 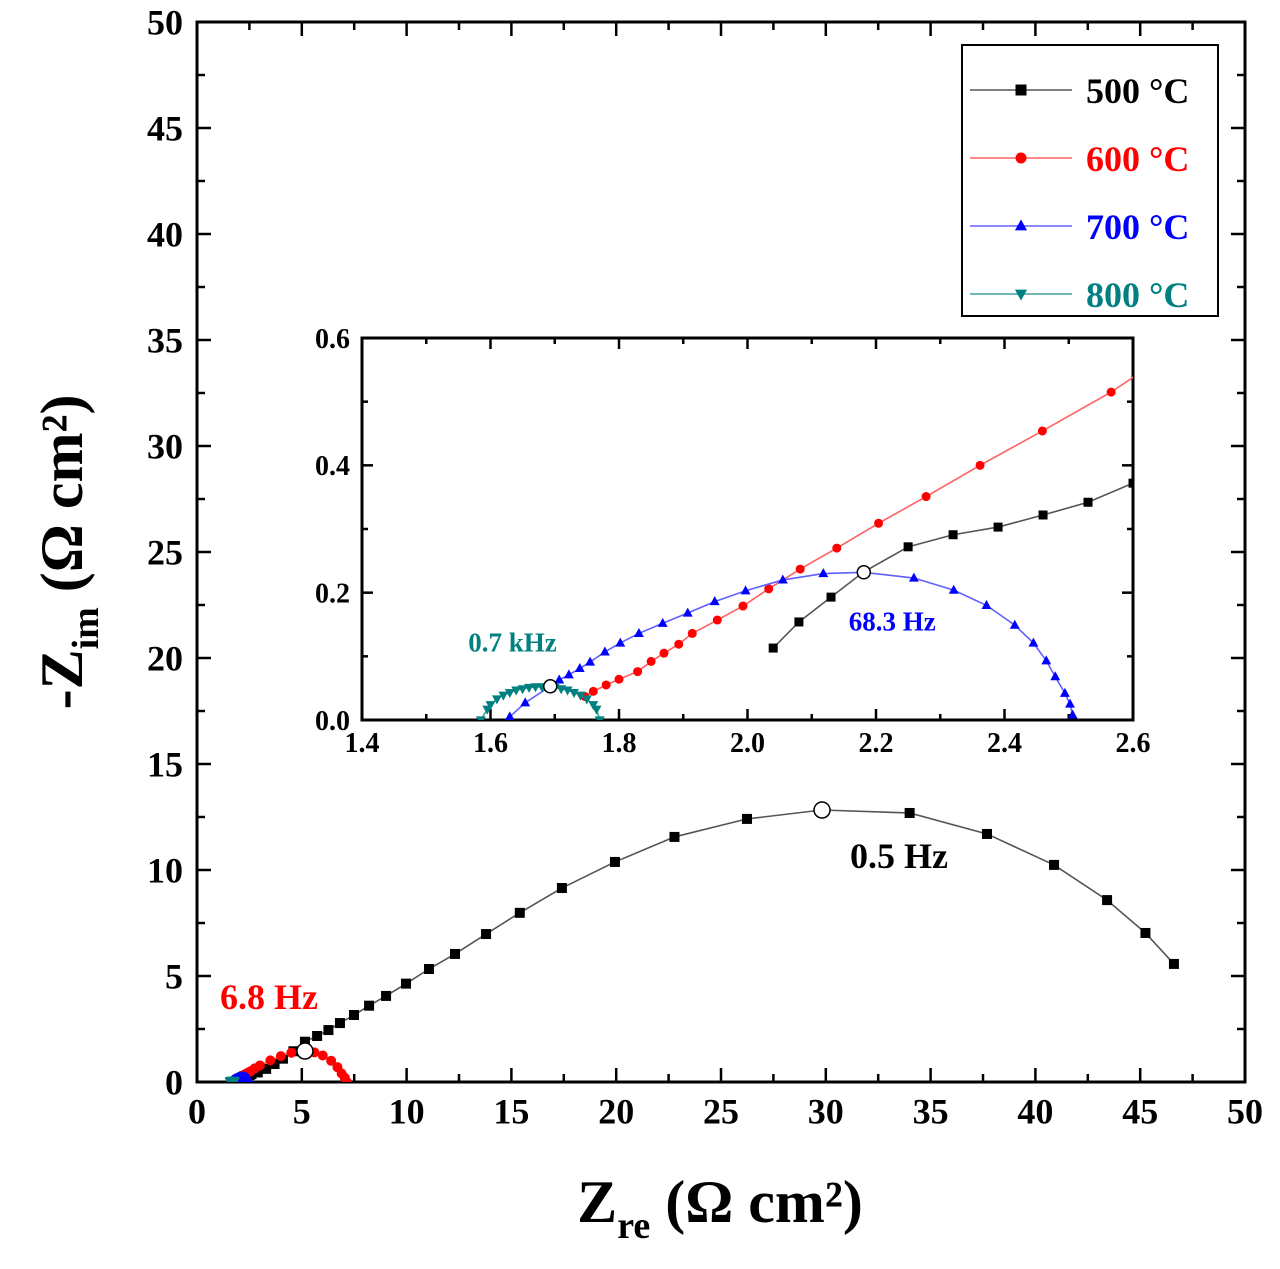 What do you see at coordinates (1021, 225) in the screenshot?
I see `legend-marker` at bounding box center [1021, 225].